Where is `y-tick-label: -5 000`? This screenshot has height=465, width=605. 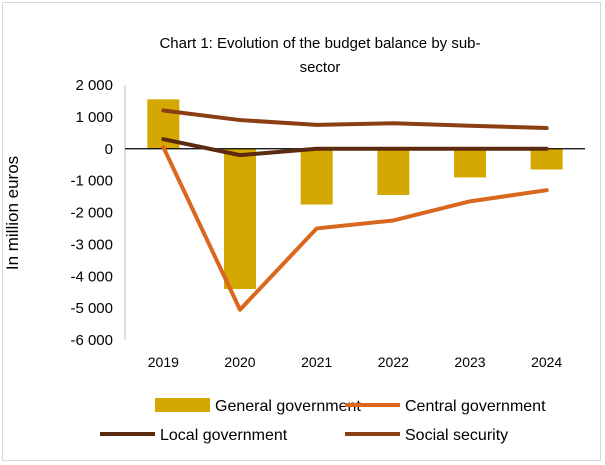
y-tick-label: -5 000 is located at coordinates (91, 308).